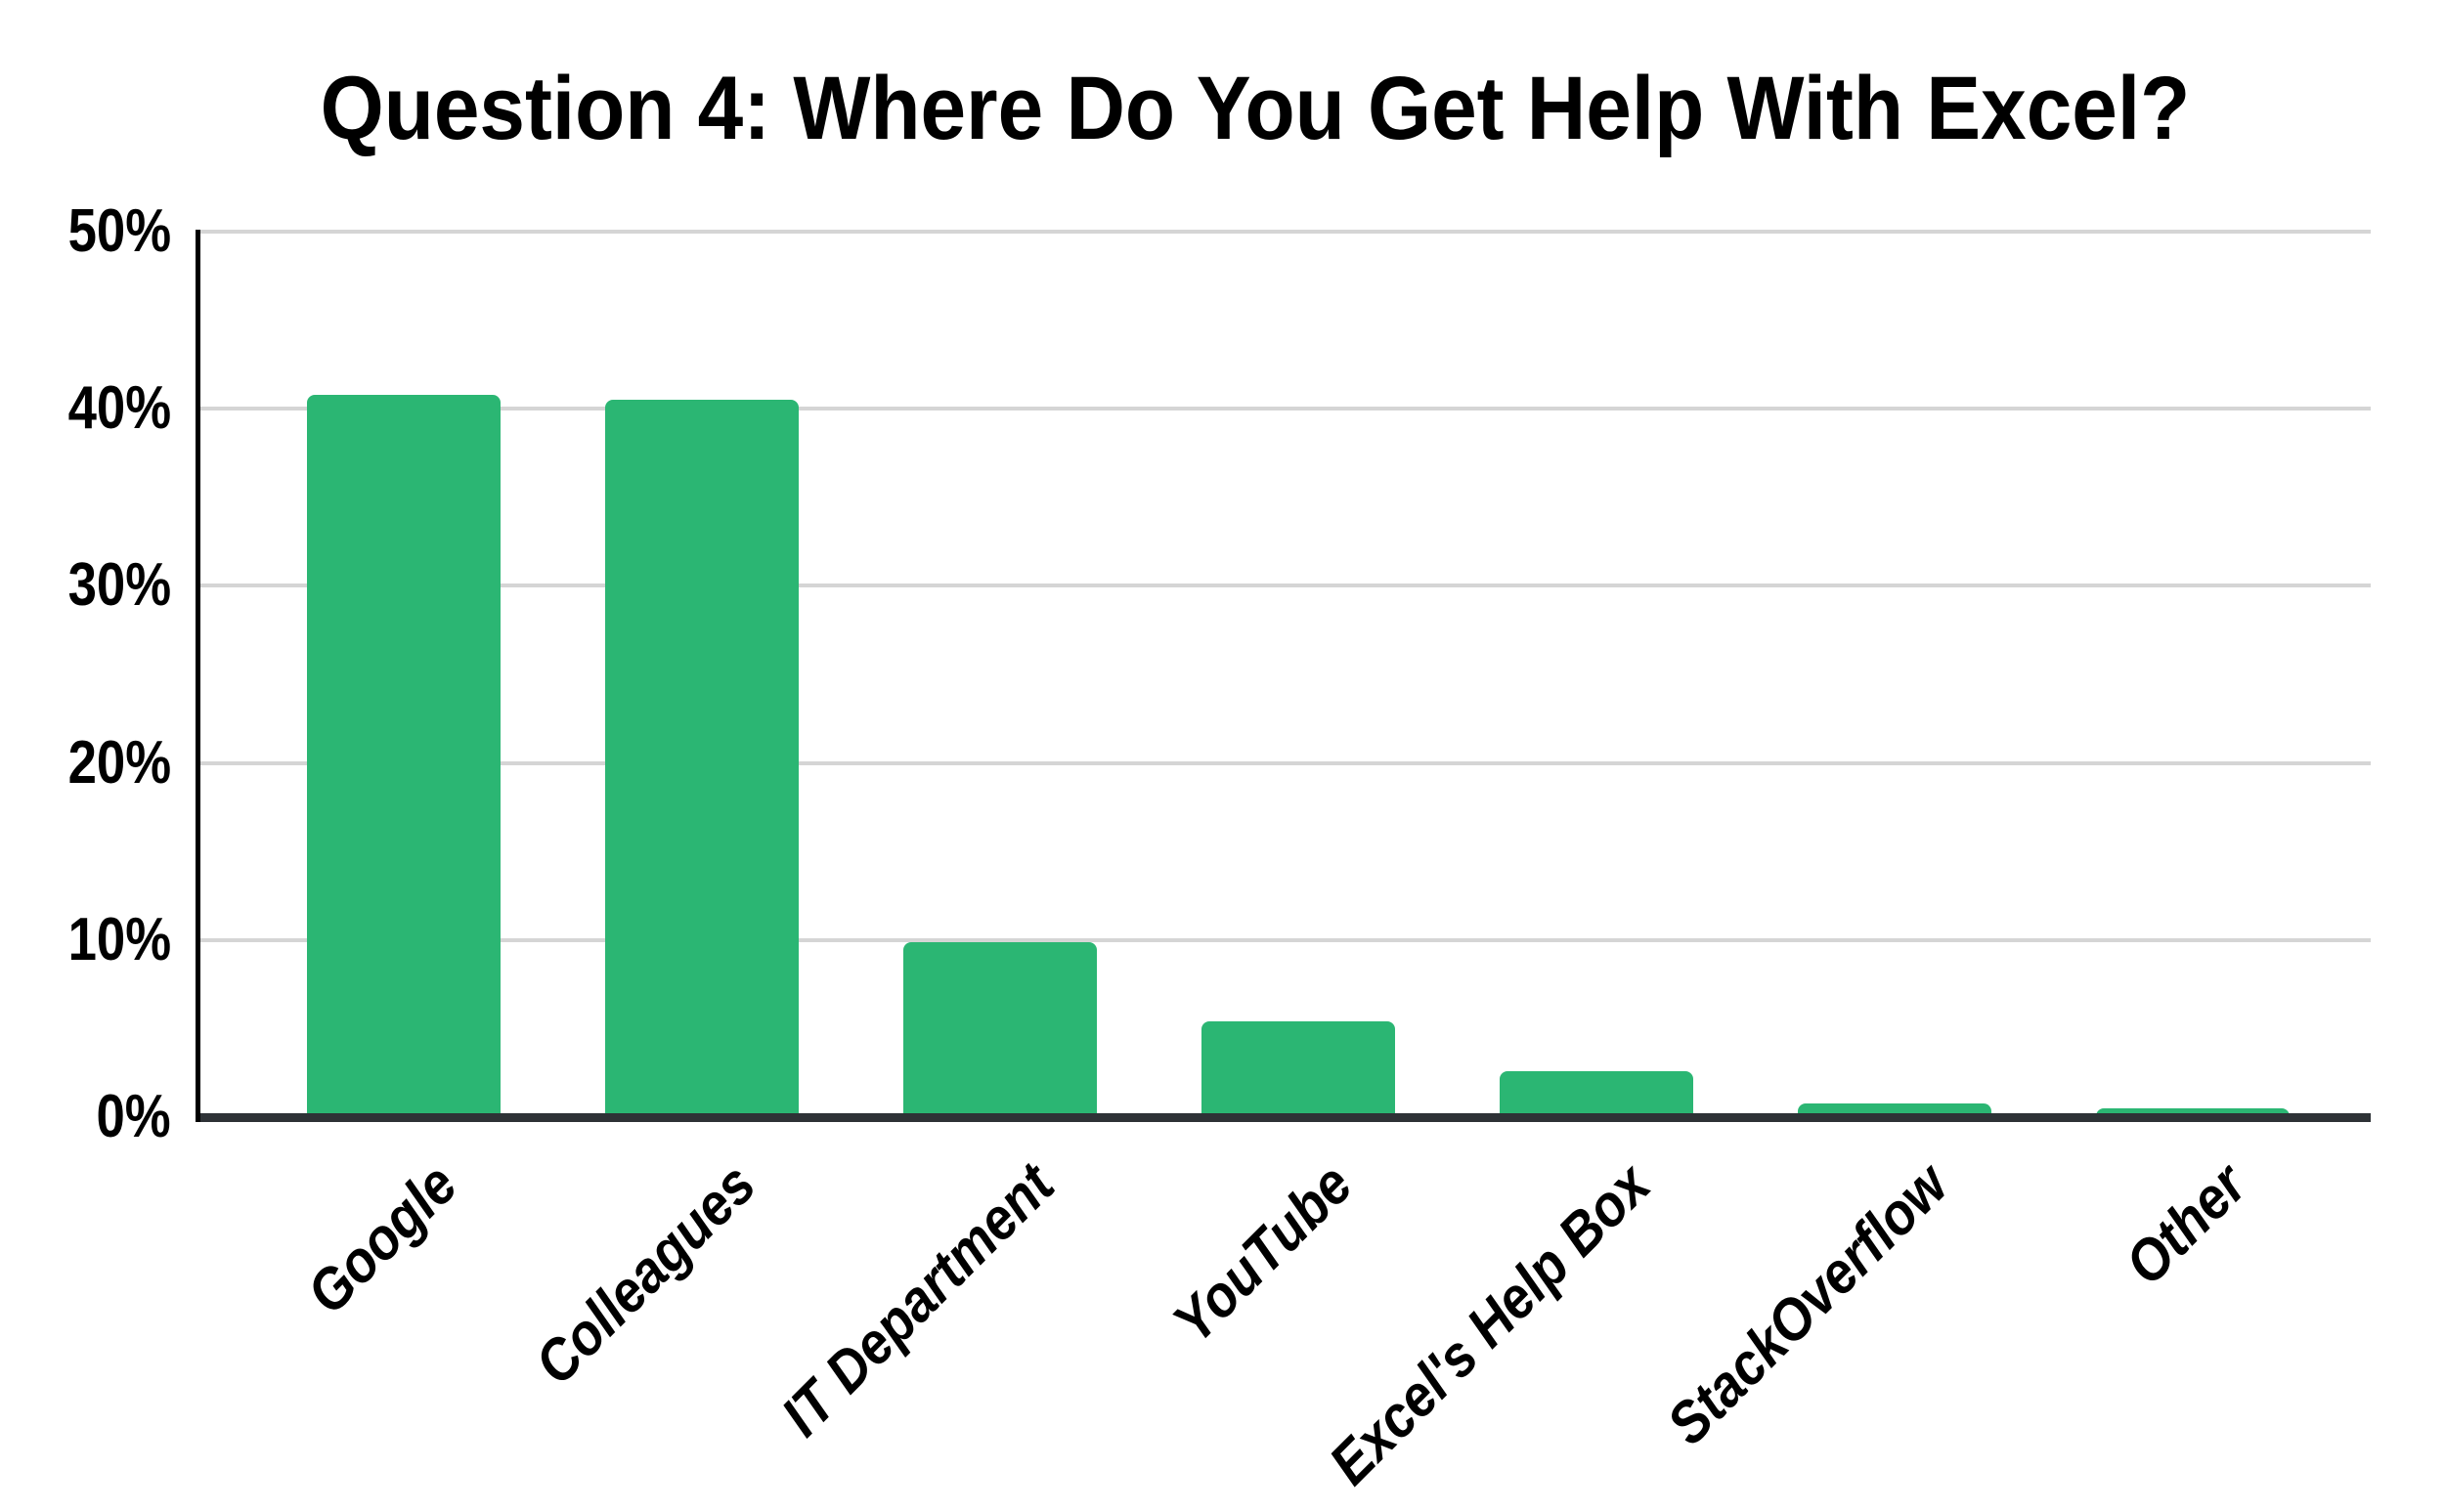  Describe the element at coordinates (917, 1299) in the screenshot. I see `x-axis-label-it-department: IT Department` at that location.